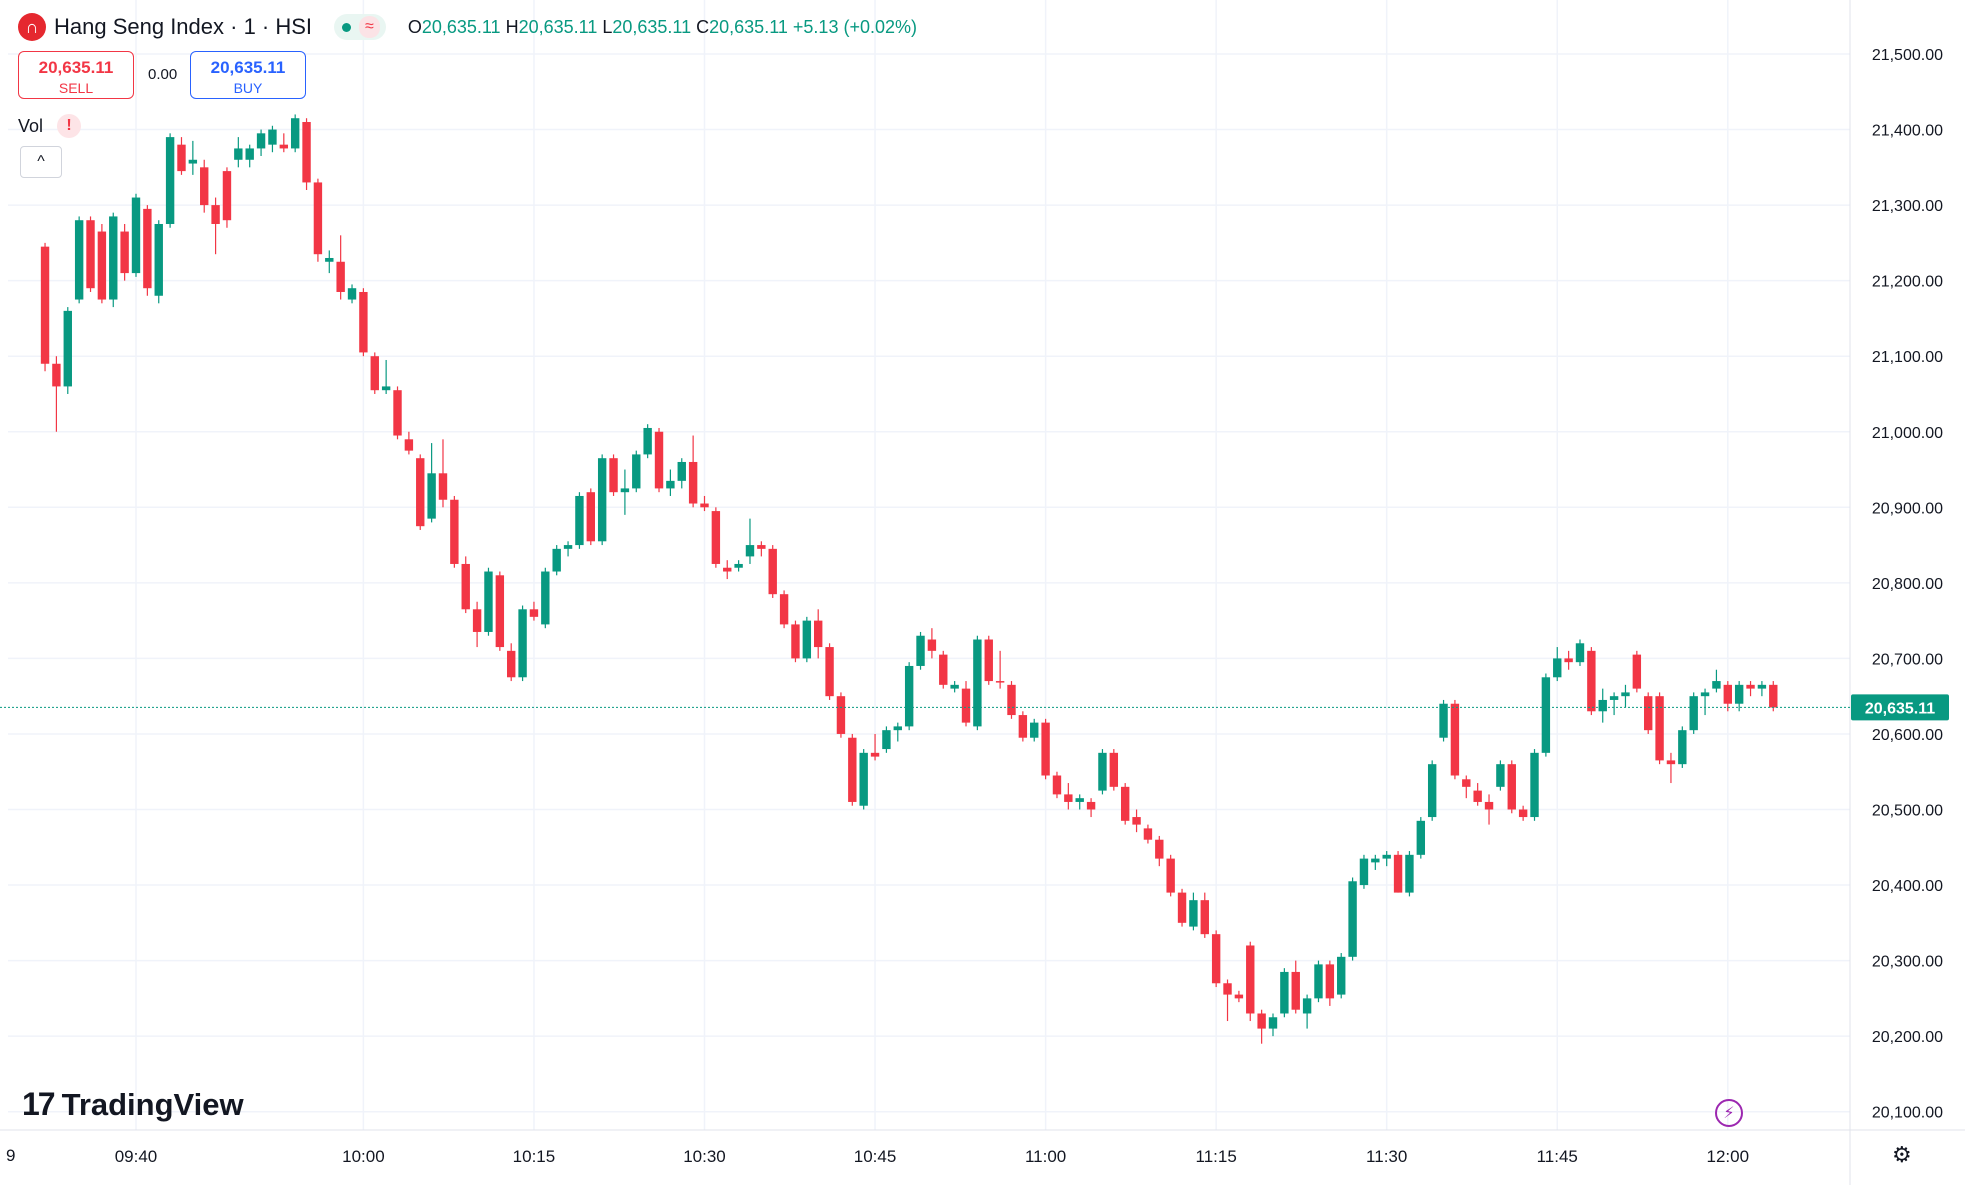  Describe the element at coordinates (39, 1104) in the screenshot. I see `tradingview-logo-icon: 17` at that location.